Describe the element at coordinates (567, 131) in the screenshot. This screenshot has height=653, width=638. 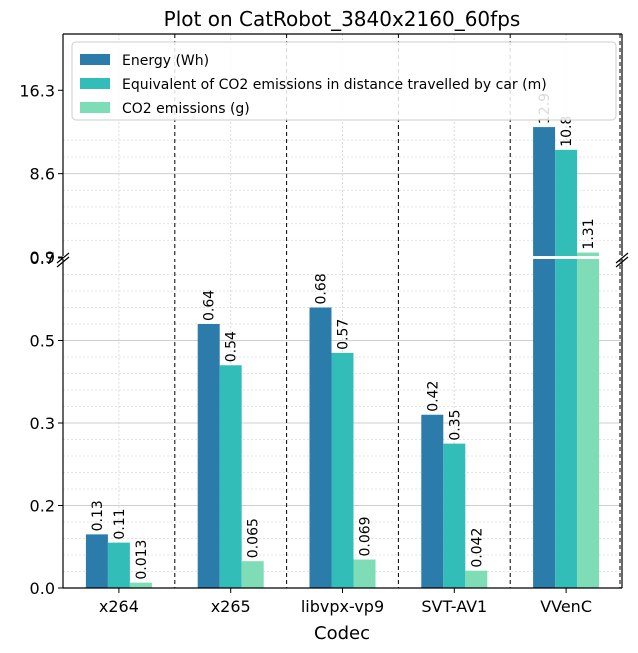
I see `data-label: 10.8` at that location.